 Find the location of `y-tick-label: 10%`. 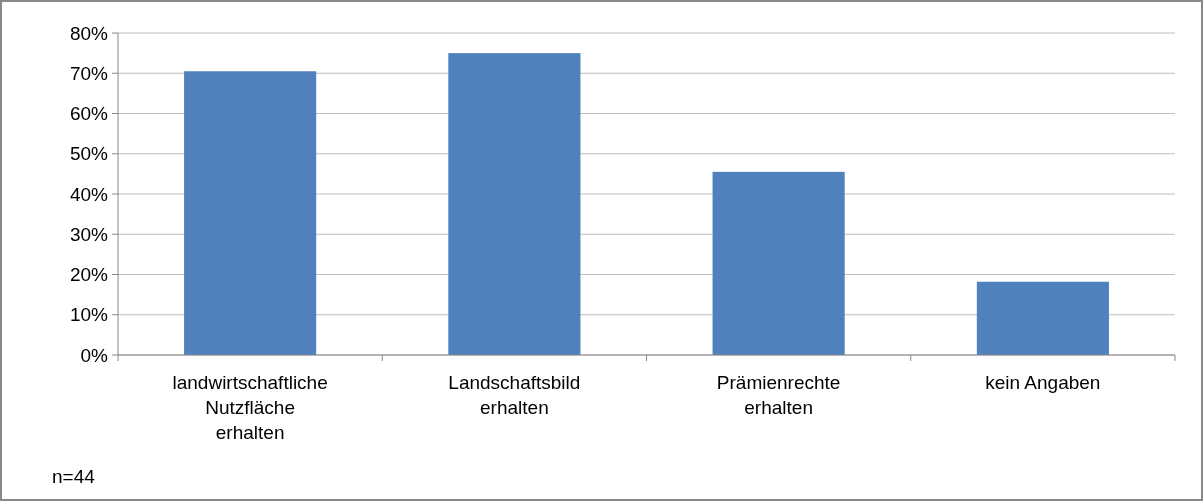

y-tick-label: 10% is located at coordinates (89, 315).